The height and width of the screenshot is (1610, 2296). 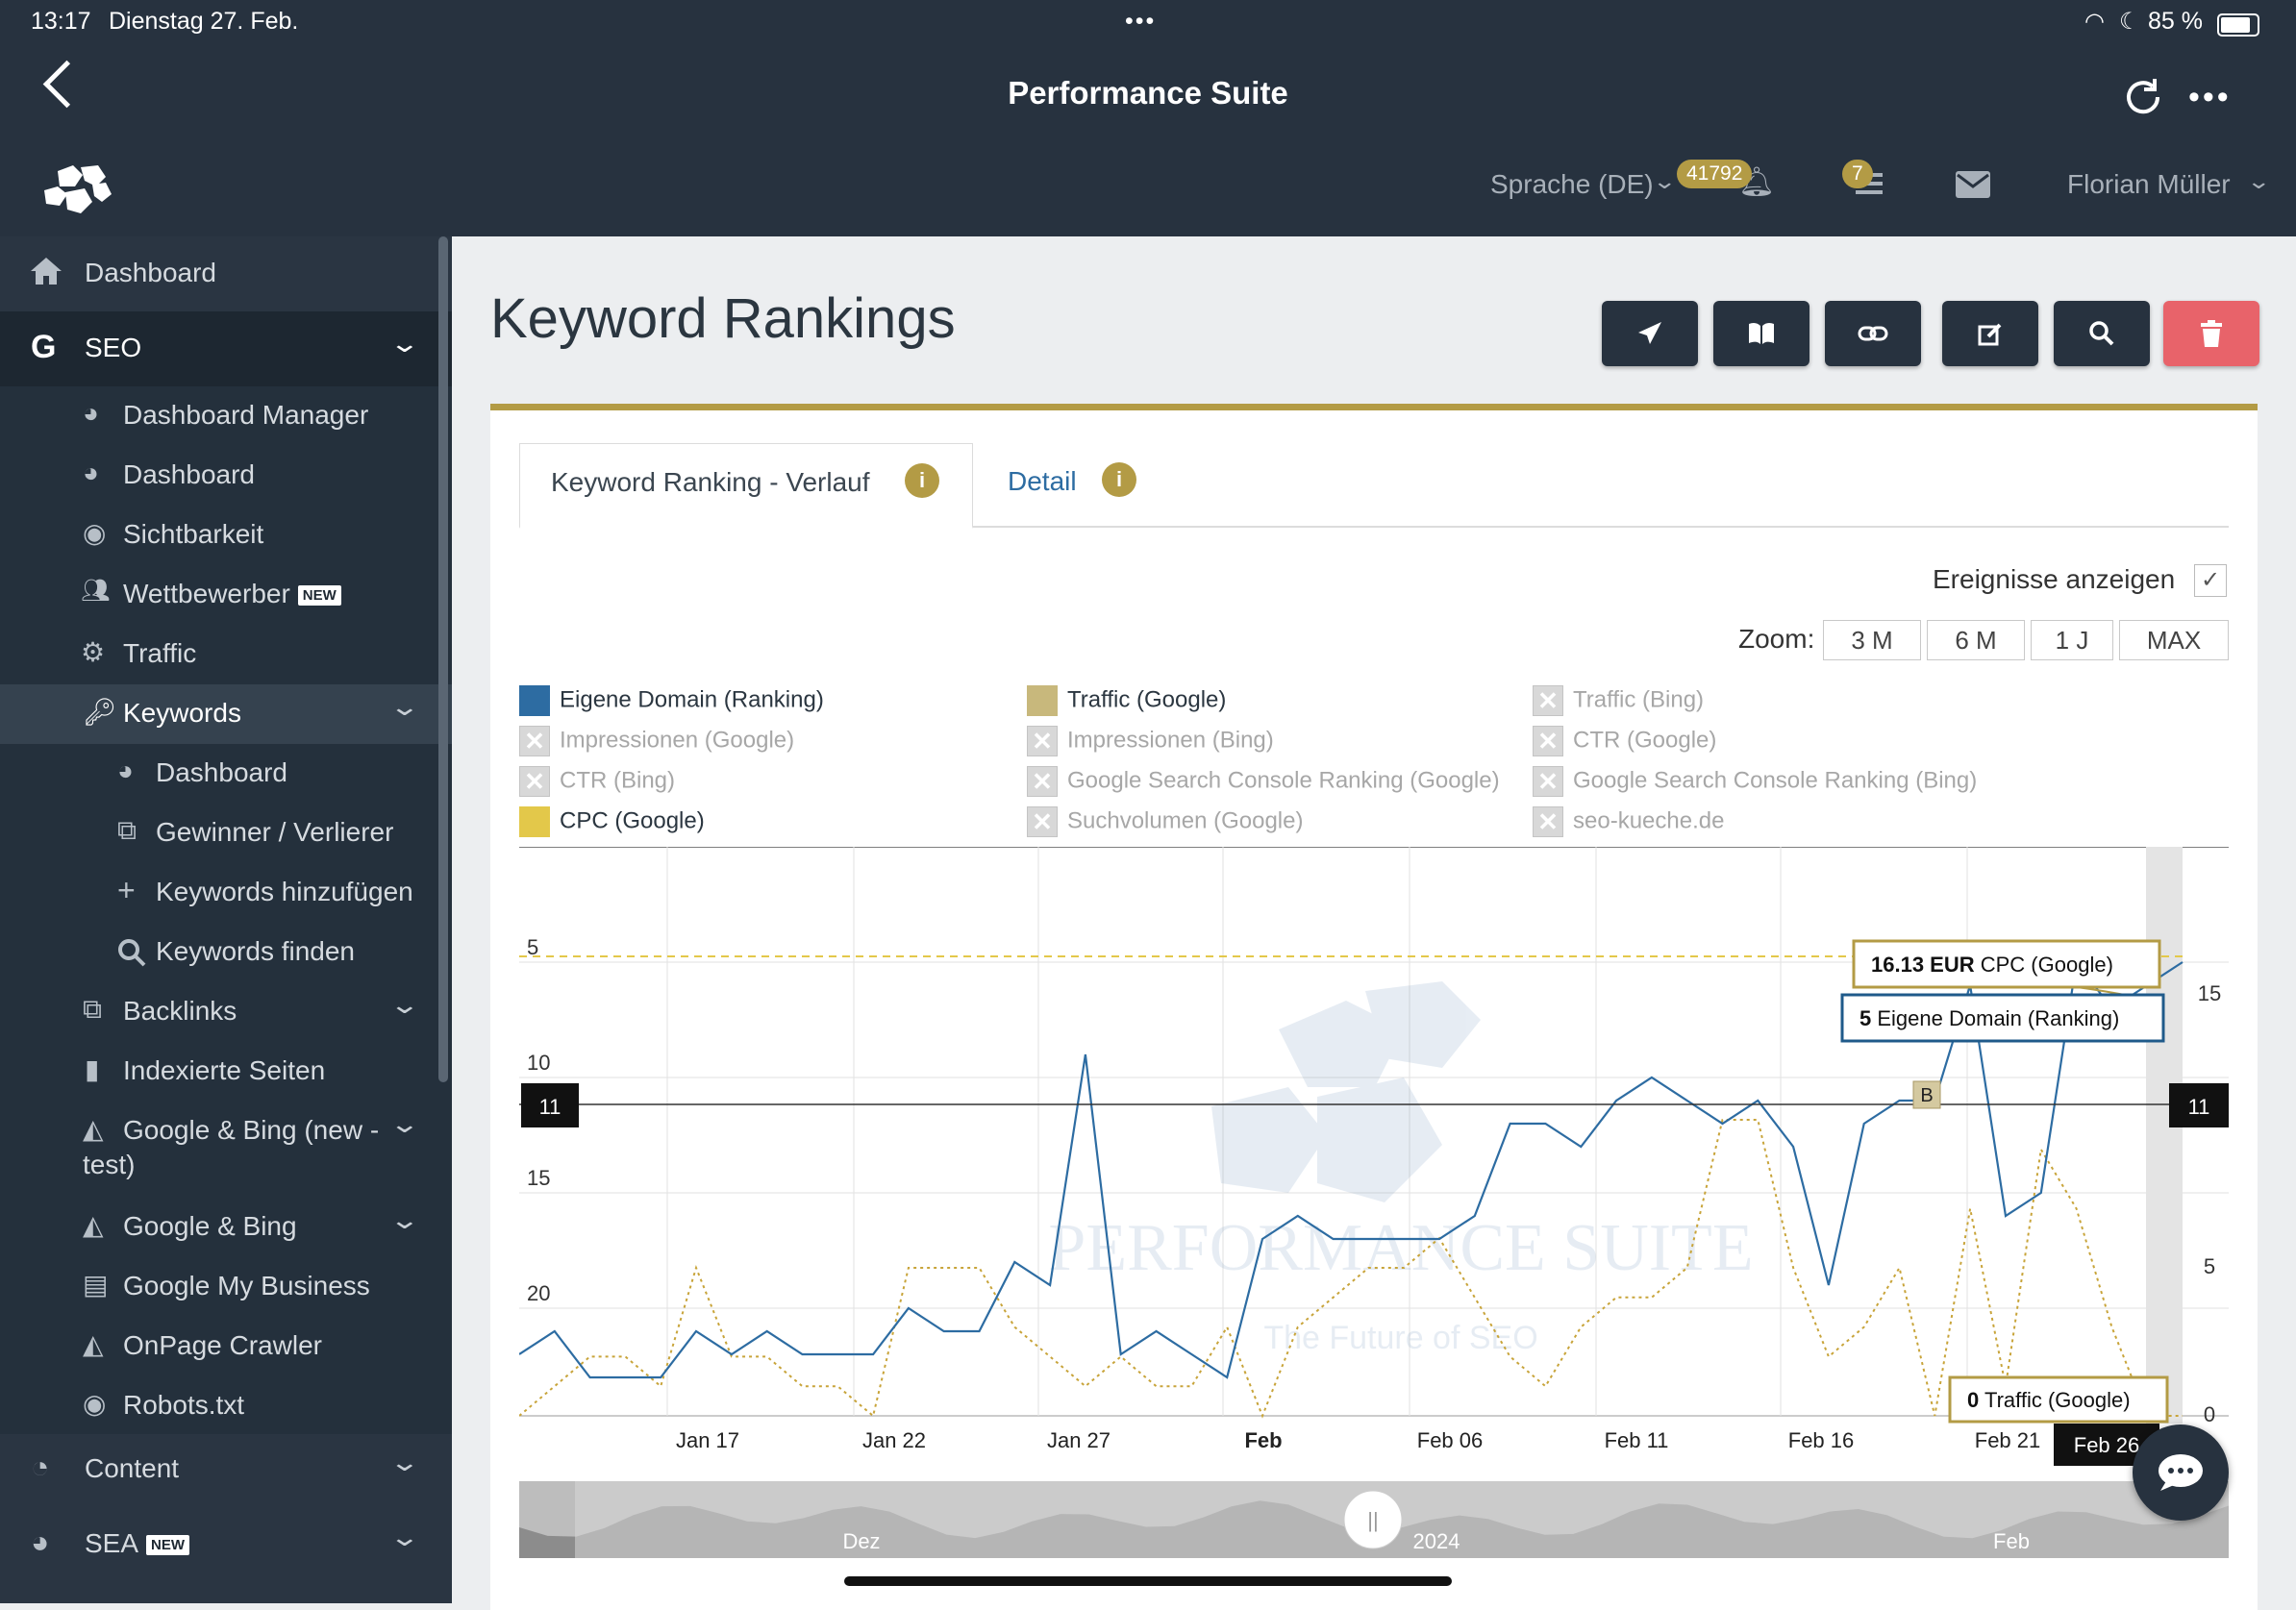 I want to click on more-icon: •••, so click(x=2210, y=97).